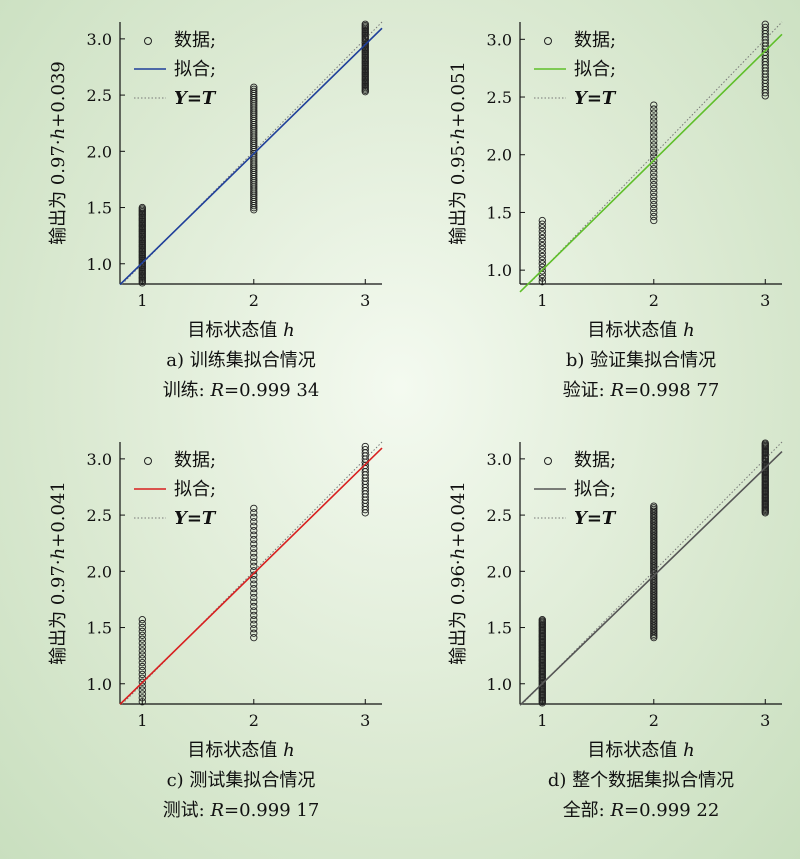  I want to click on r-value-label: 训练: R=0.999 34, so click(241, 390).